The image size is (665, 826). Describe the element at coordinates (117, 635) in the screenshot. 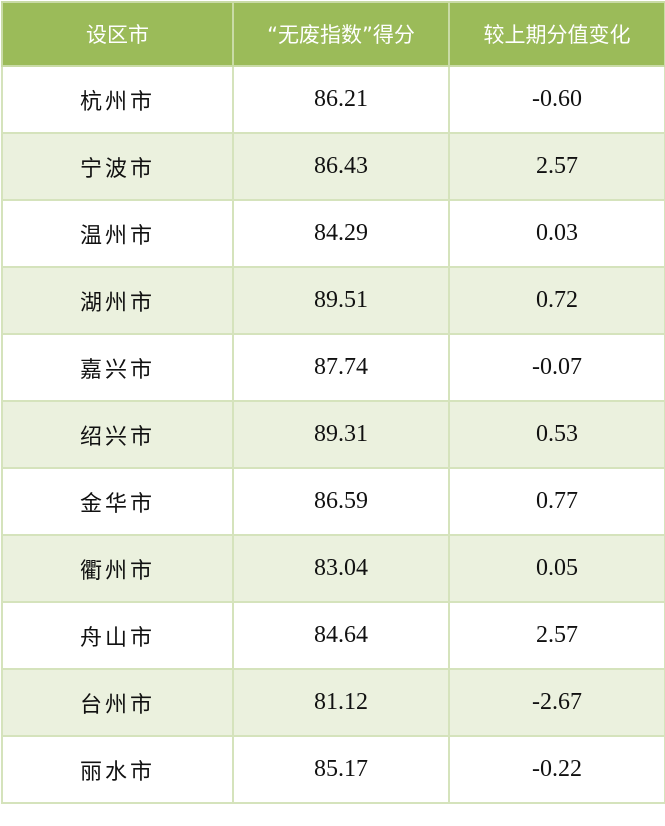

I see `city-cell: 舟山市` at that location.